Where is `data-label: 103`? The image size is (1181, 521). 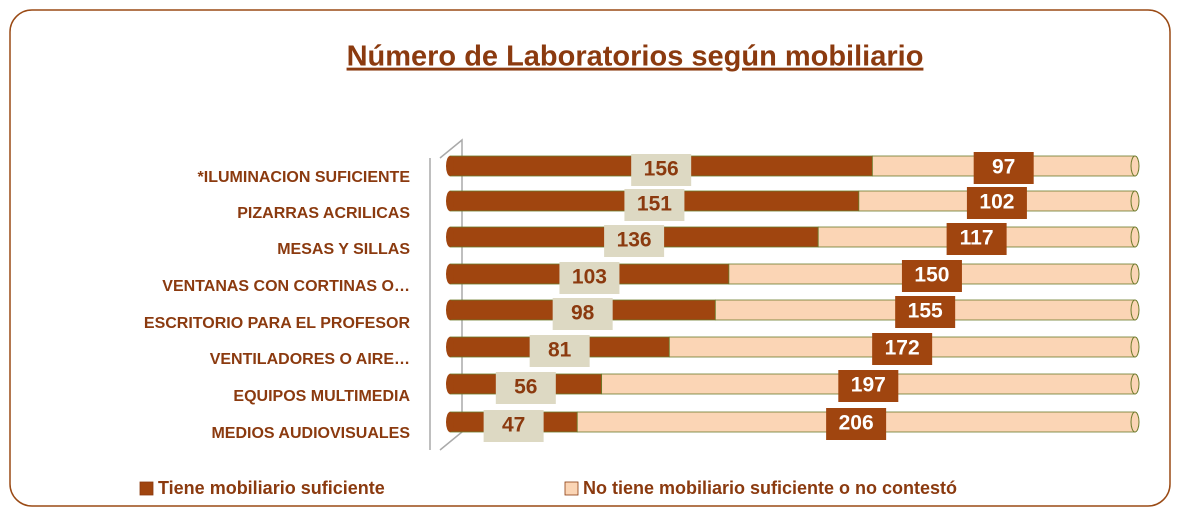
data-label: 103 is located at coordinates (589, 277).